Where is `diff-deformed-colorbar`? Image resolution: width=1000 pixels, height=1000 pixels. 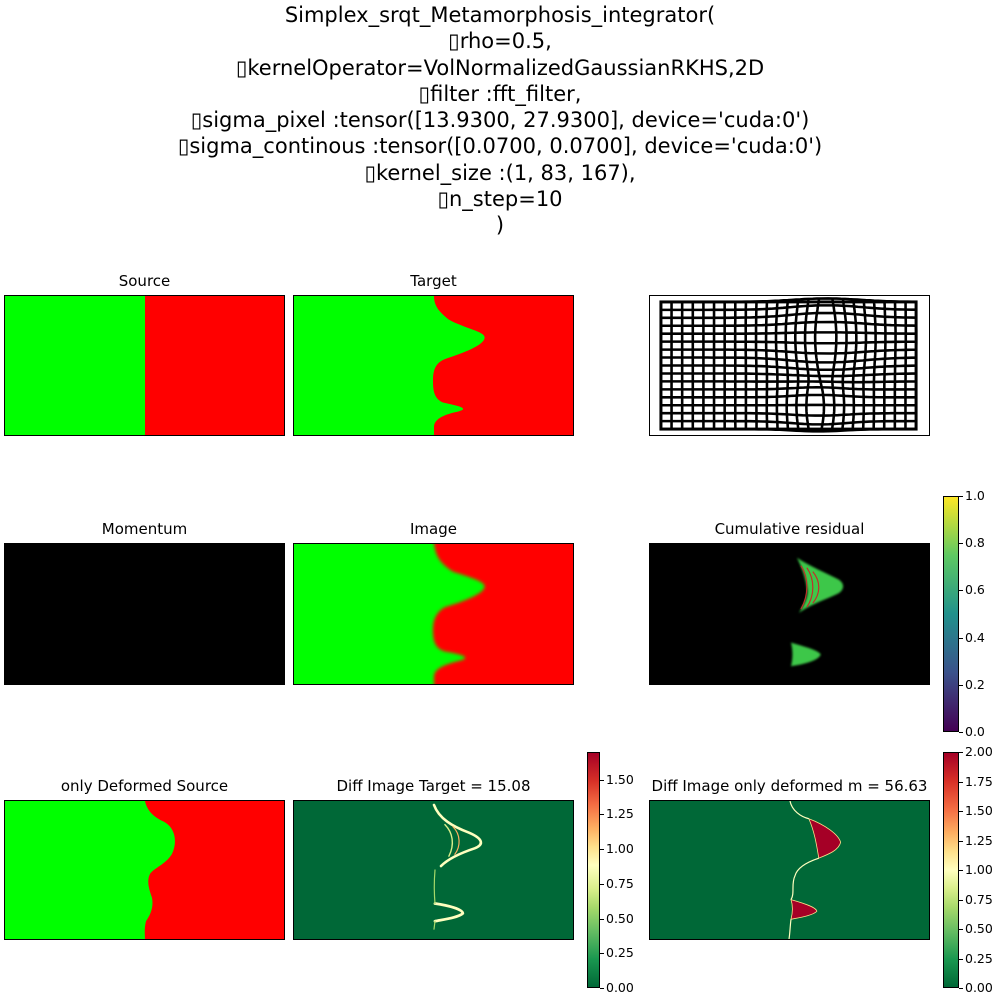 diff-deformed-colorbar is located at coordinates (951, 870).